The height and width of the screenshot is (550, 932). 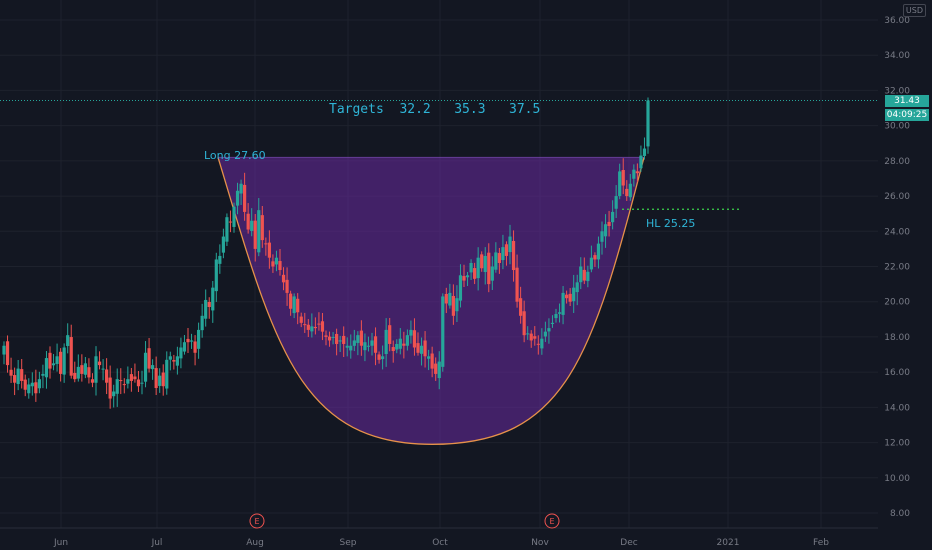 What do you see at coordinates (439, 537) in the screenshot?
I see `x-axis: Jun Jul Aug Sep Oct Nov Dec 2021 Feb` at bounding box center [439, 537].